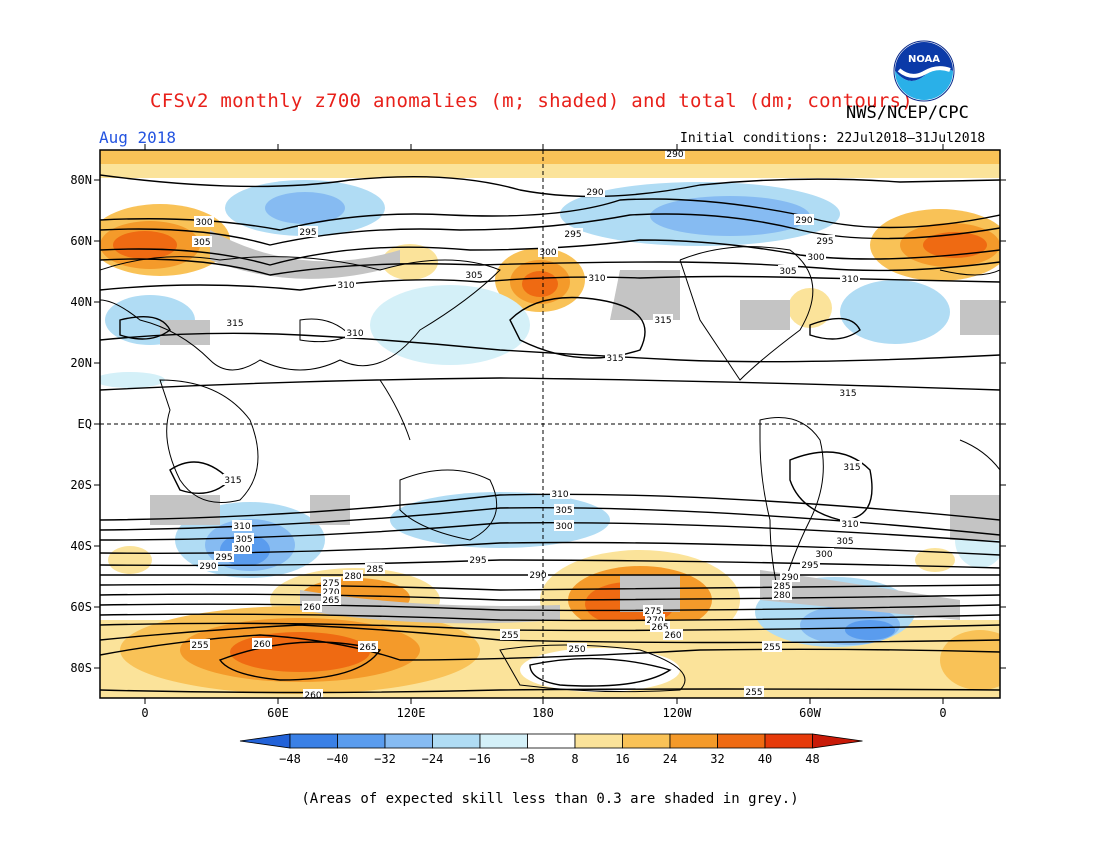 The height and width of the screenshot is (850, 1100). What do you see at coordinates (765, 759) in the screenshot?
I see `colorbar-tick-label: 40` at bounding box center [765, 759].